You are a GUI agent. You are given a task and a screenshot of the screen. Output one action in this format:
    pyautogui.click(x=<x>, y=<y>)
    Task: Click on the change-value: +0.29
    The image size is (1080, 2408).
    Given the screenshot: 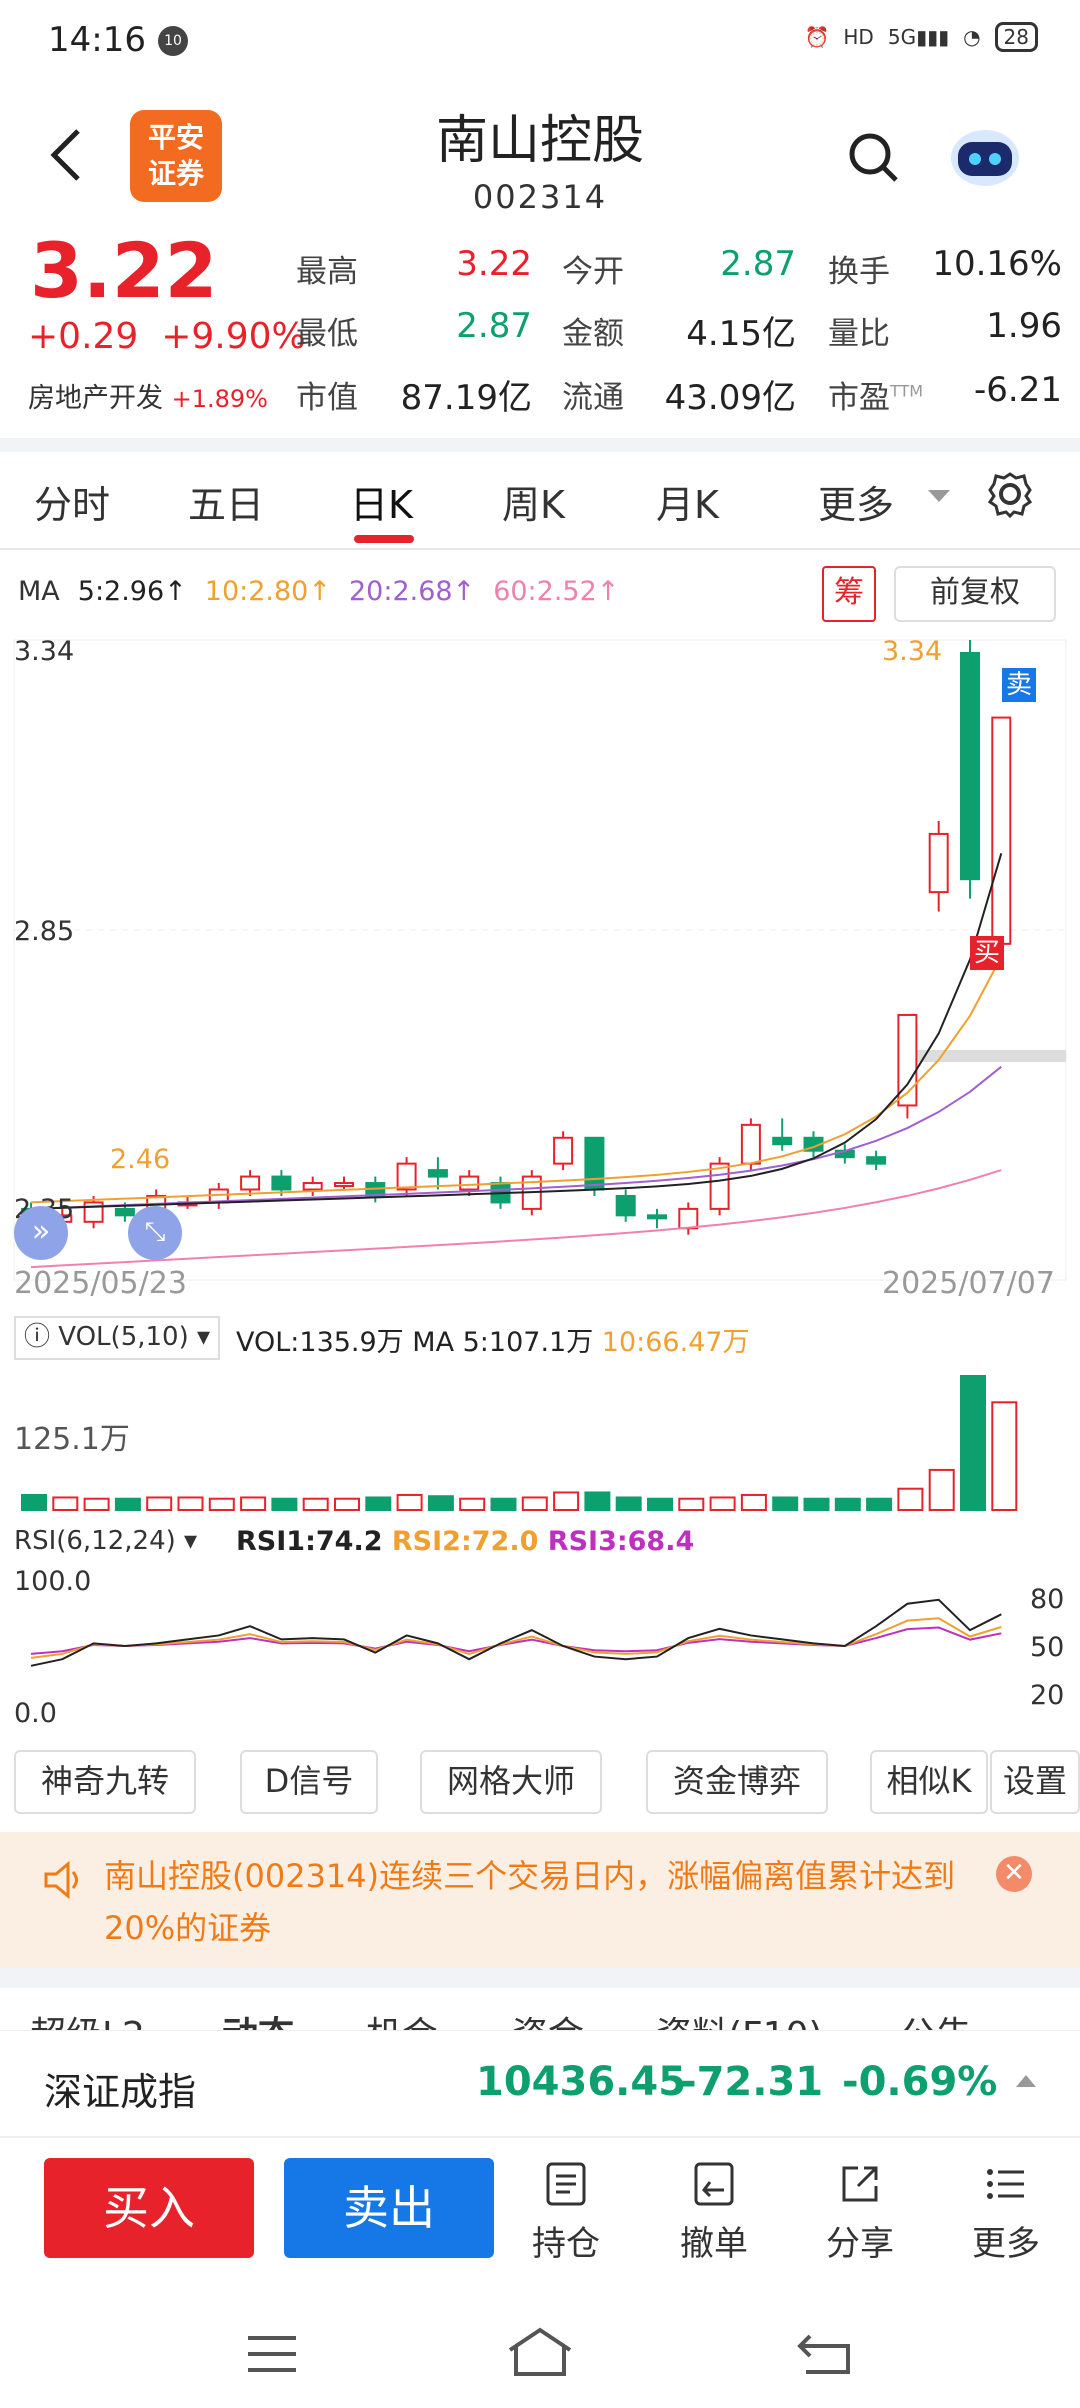 What is the action you would take?
    pyautogui.click(x=83, y=336)
    